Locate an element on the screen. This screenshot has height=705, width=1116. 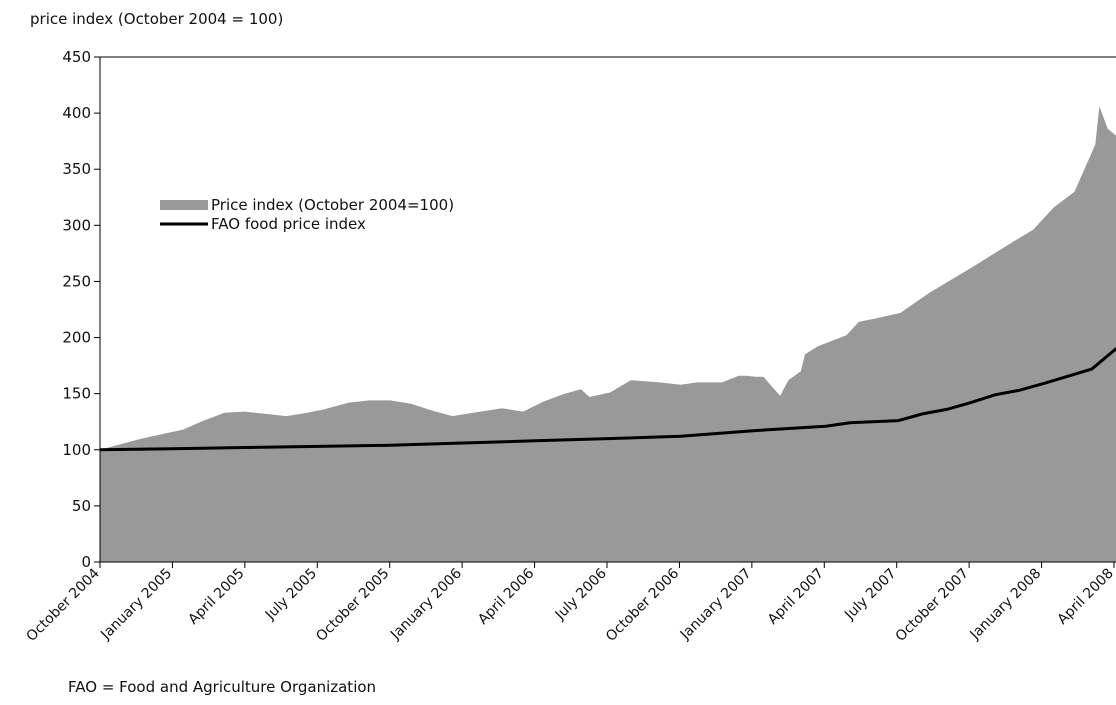
x-tick-label-2: April 2005 is located at coordinates (216, 597).